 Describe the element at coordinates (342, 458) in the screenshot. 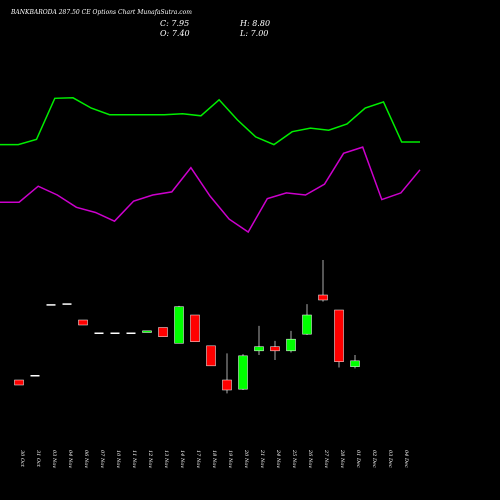

I see `x-tick-label: 28 Nov` at that location.